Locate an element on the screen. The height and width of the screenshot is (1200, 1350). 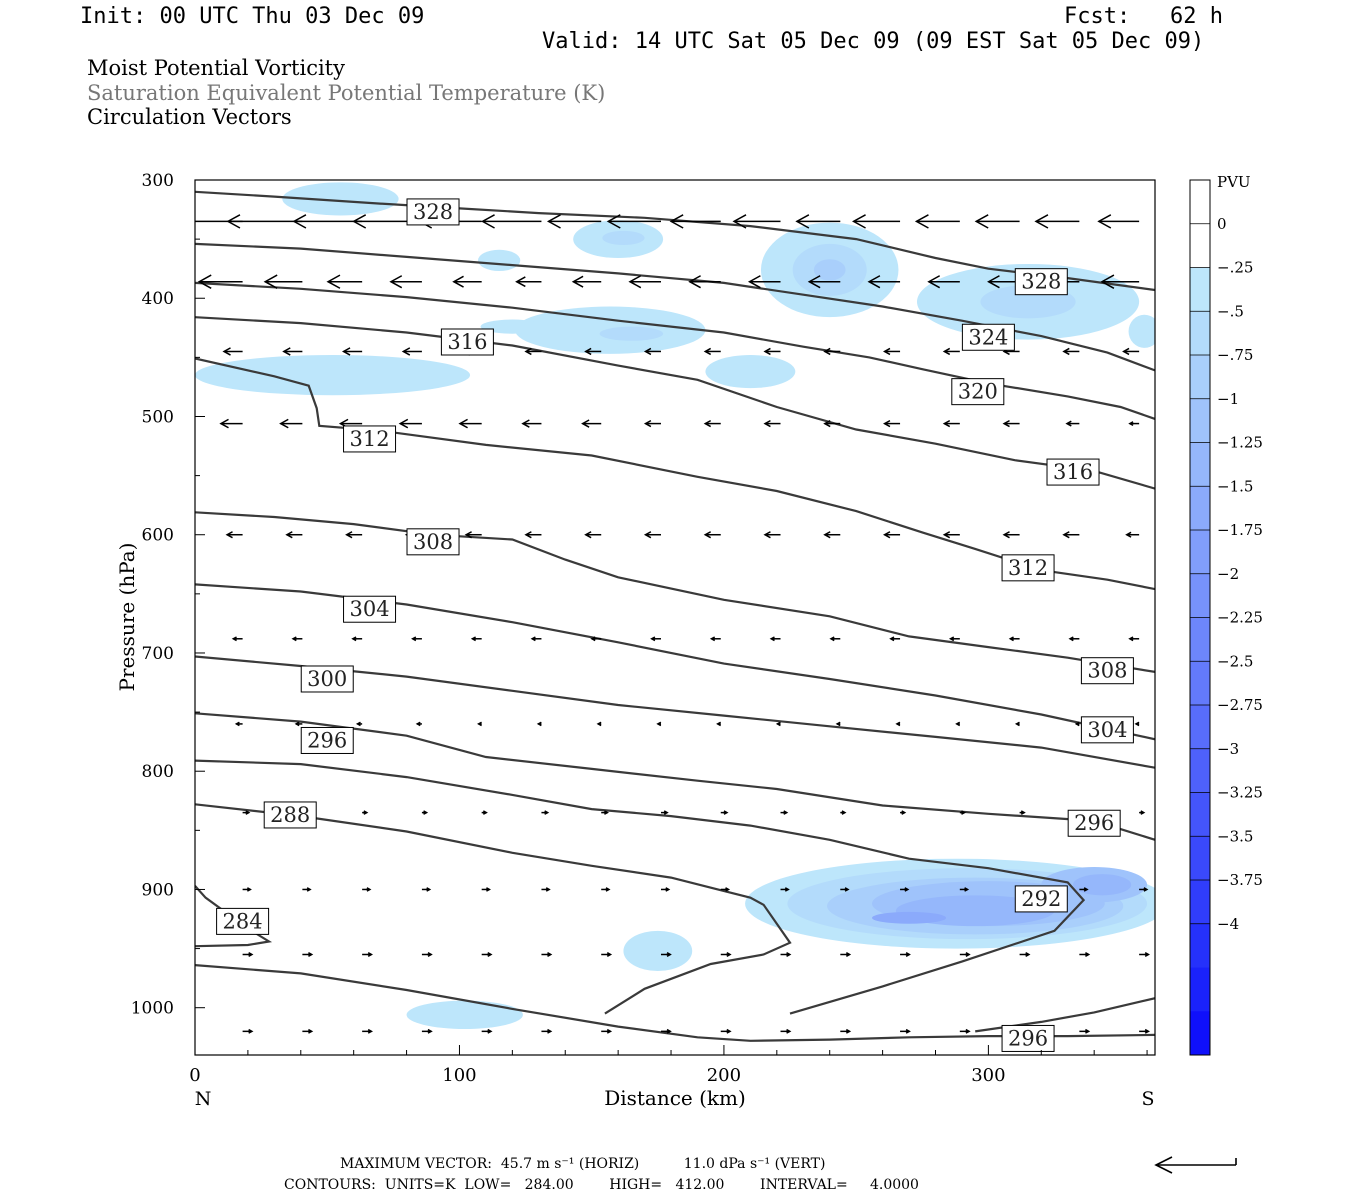
colorbar-tick-label: −4 is located at coordinates (1228, 924).